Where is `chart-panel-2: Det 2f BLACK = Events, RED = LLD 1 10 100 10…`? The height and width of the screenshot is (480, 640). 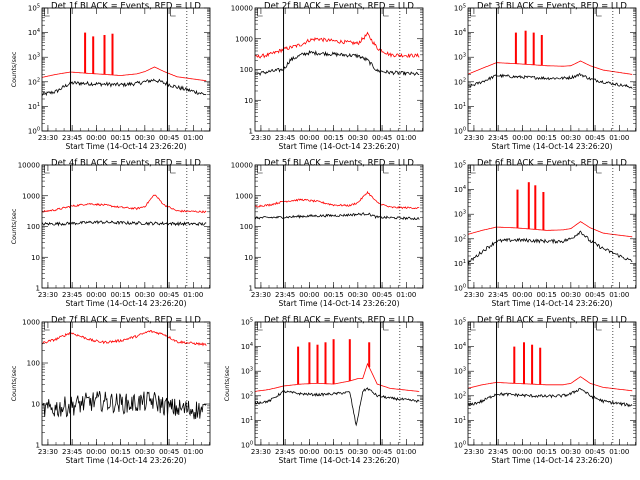 chart-panel-2: Det 2f BLACK = Events, RED = LLD 1 10 100 10… is located at coordinates (327, 76).